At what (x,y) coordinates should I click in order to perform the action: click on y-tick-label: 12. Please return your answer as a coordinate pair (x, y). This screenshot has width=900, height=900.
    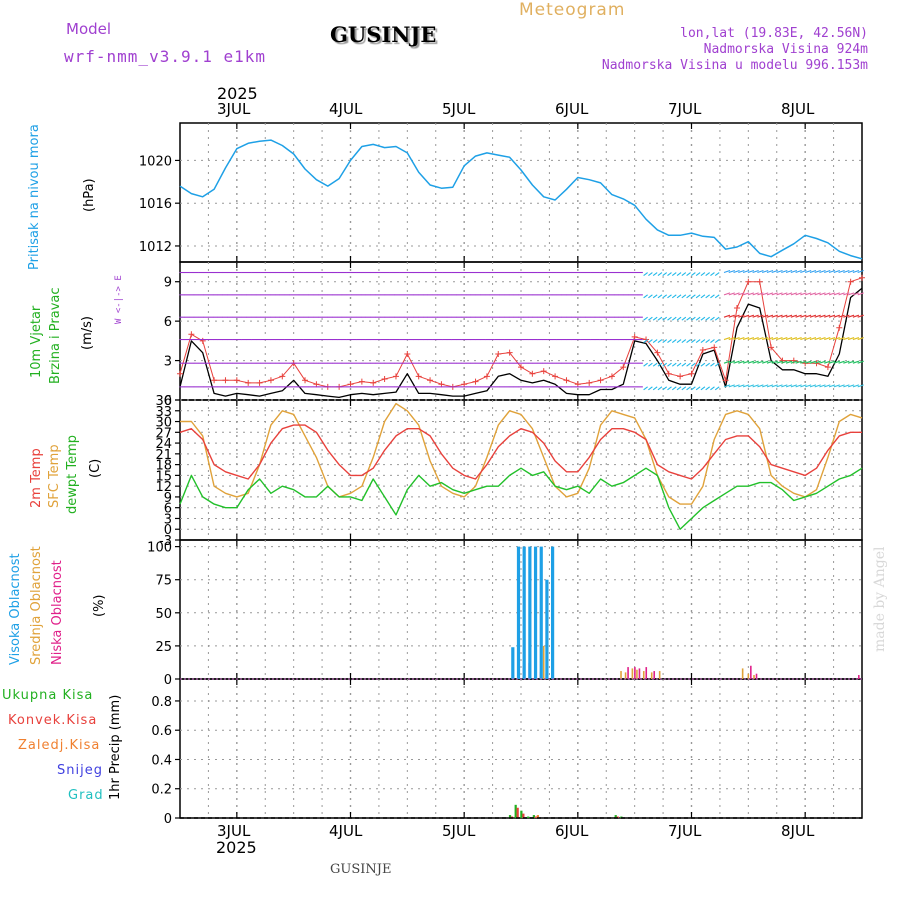
    Looking at the image, I should click on (163, 487).